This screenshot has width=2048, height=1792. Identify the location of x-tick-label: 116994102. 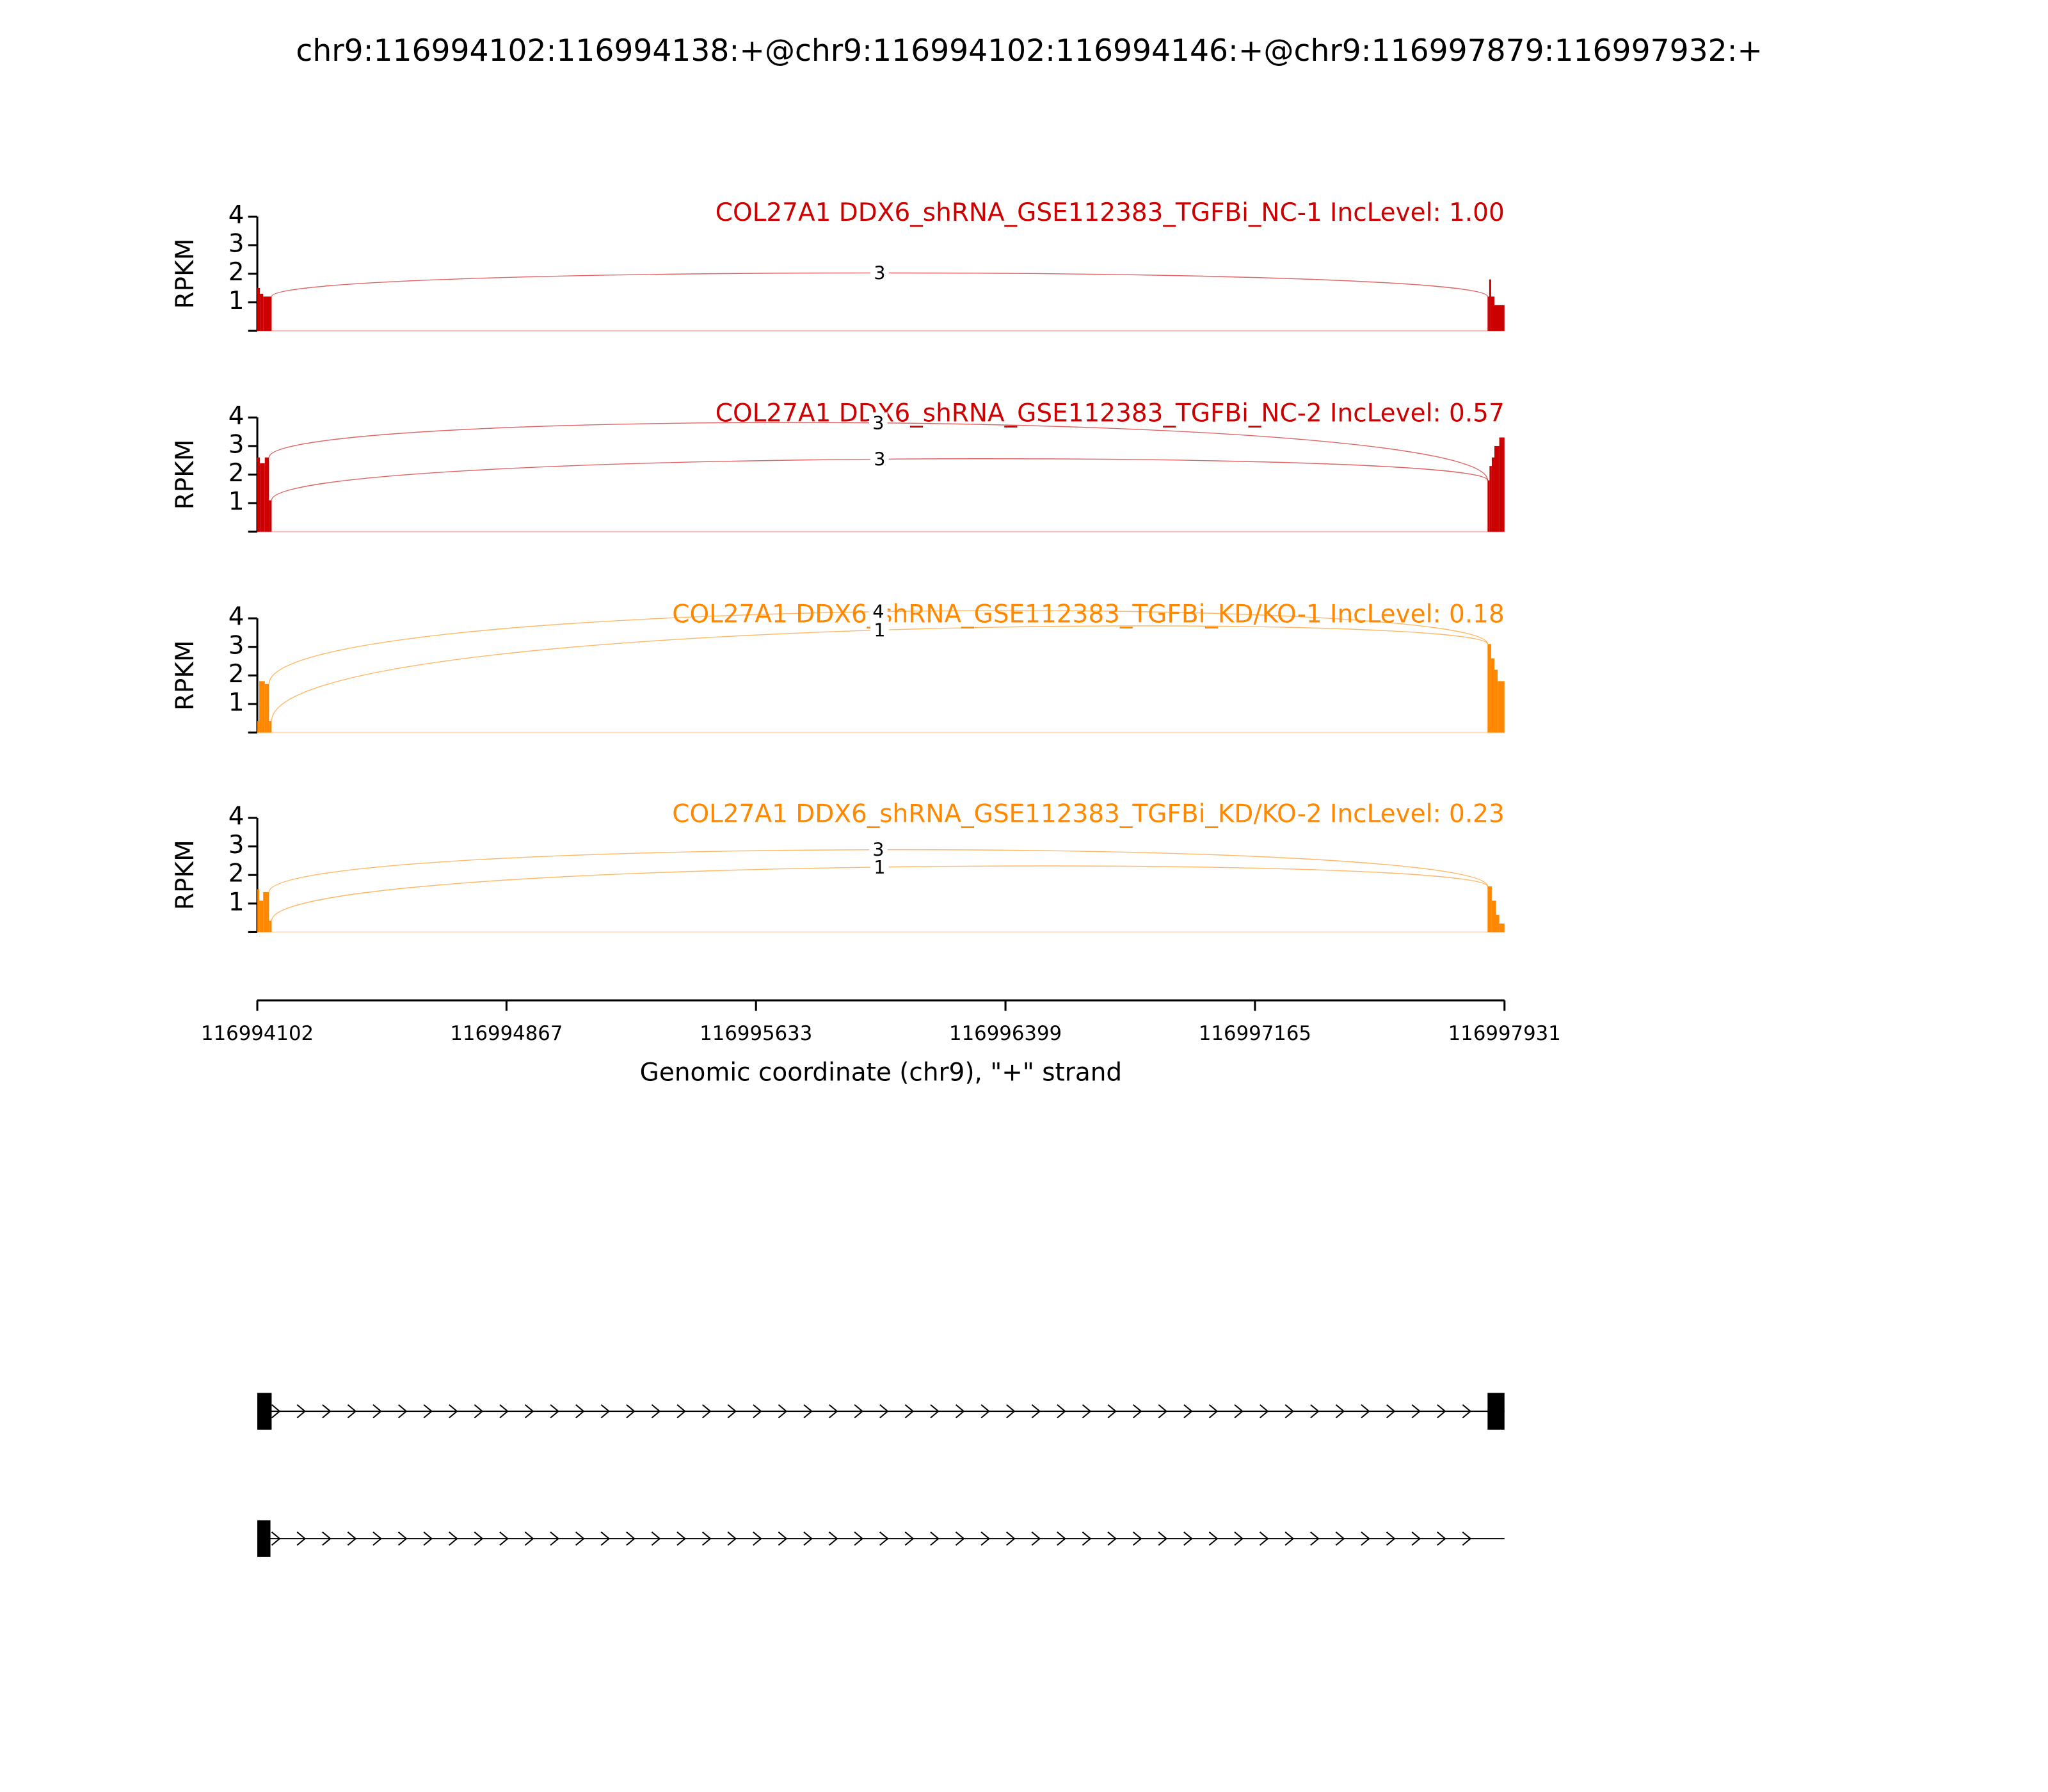
(257, 1033).